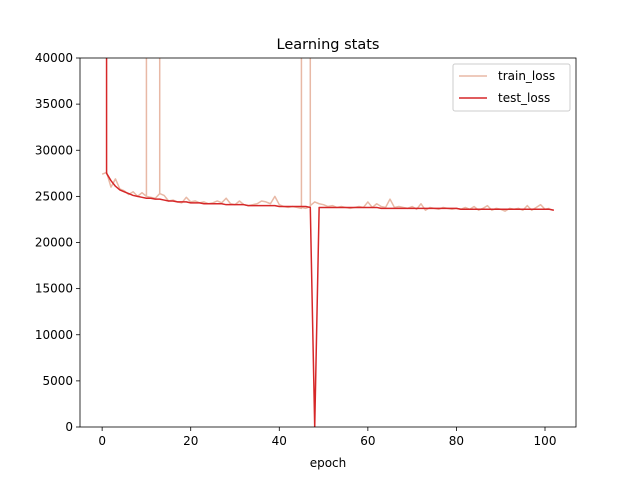  I want to click on legend-label-test-loss: test_loss, so click(524, 98).